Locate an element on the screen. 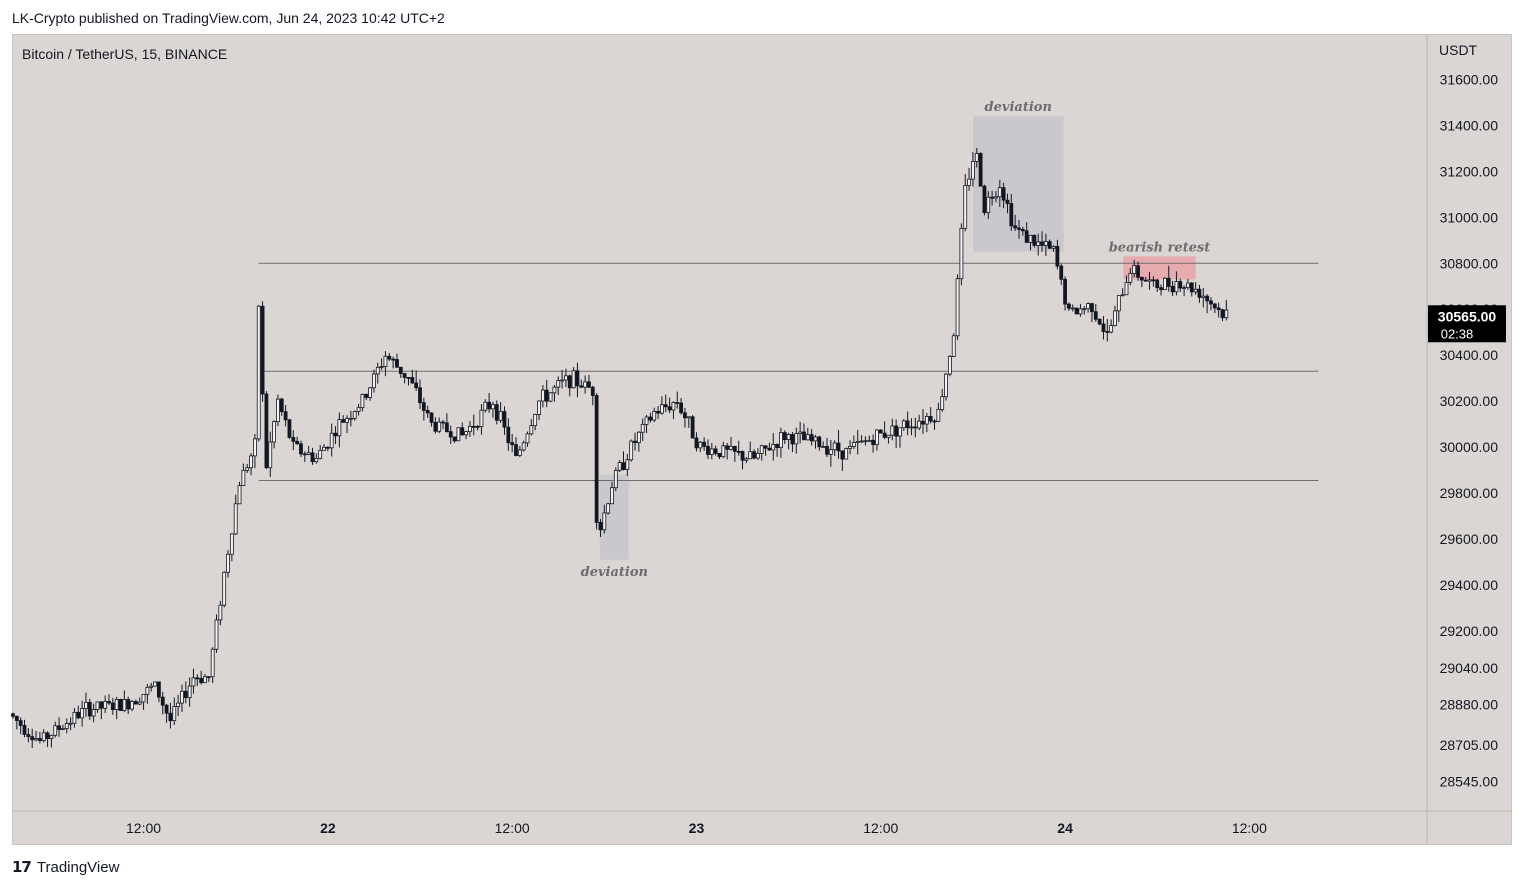 This screenshot has width=1525, height=890. last-price-value: 30565.00 is located at coordinates (1467, 316).